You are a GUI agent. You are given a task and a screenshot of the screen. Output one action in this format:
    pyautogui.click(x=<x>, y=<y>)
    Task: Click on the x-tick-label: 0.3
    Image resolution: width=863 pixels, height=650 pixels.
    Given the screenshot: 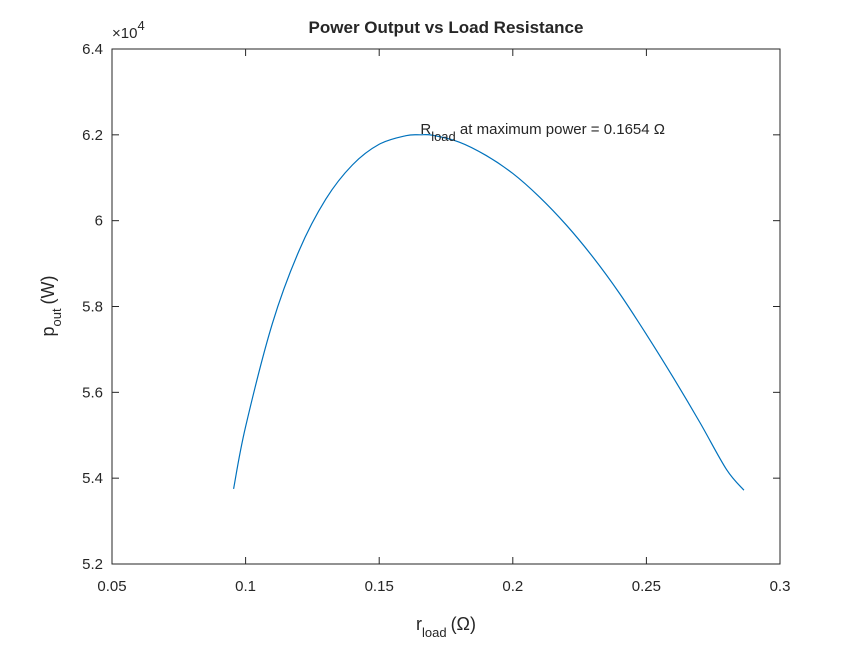 What is the action you would take?
    pyautogui.click(x=780, y=586)
    